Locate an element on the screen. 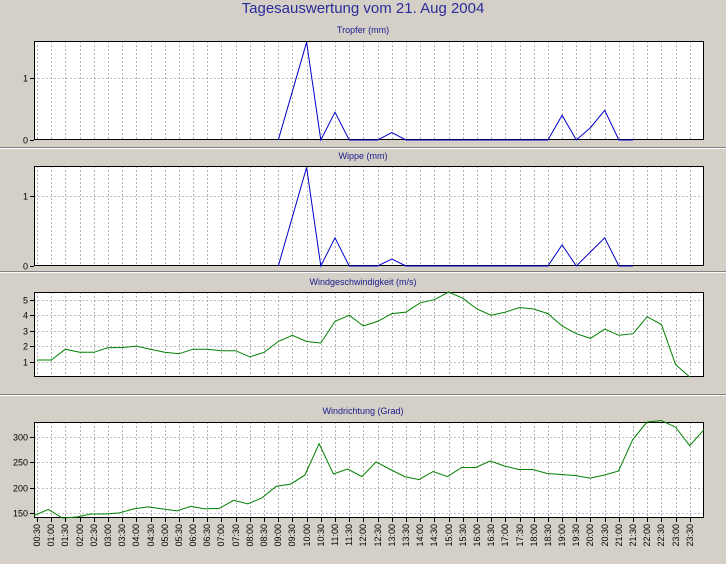 This screenshot has height=564, width=726. x-tick-label: 10:00 is located at coordinates (307, 535).